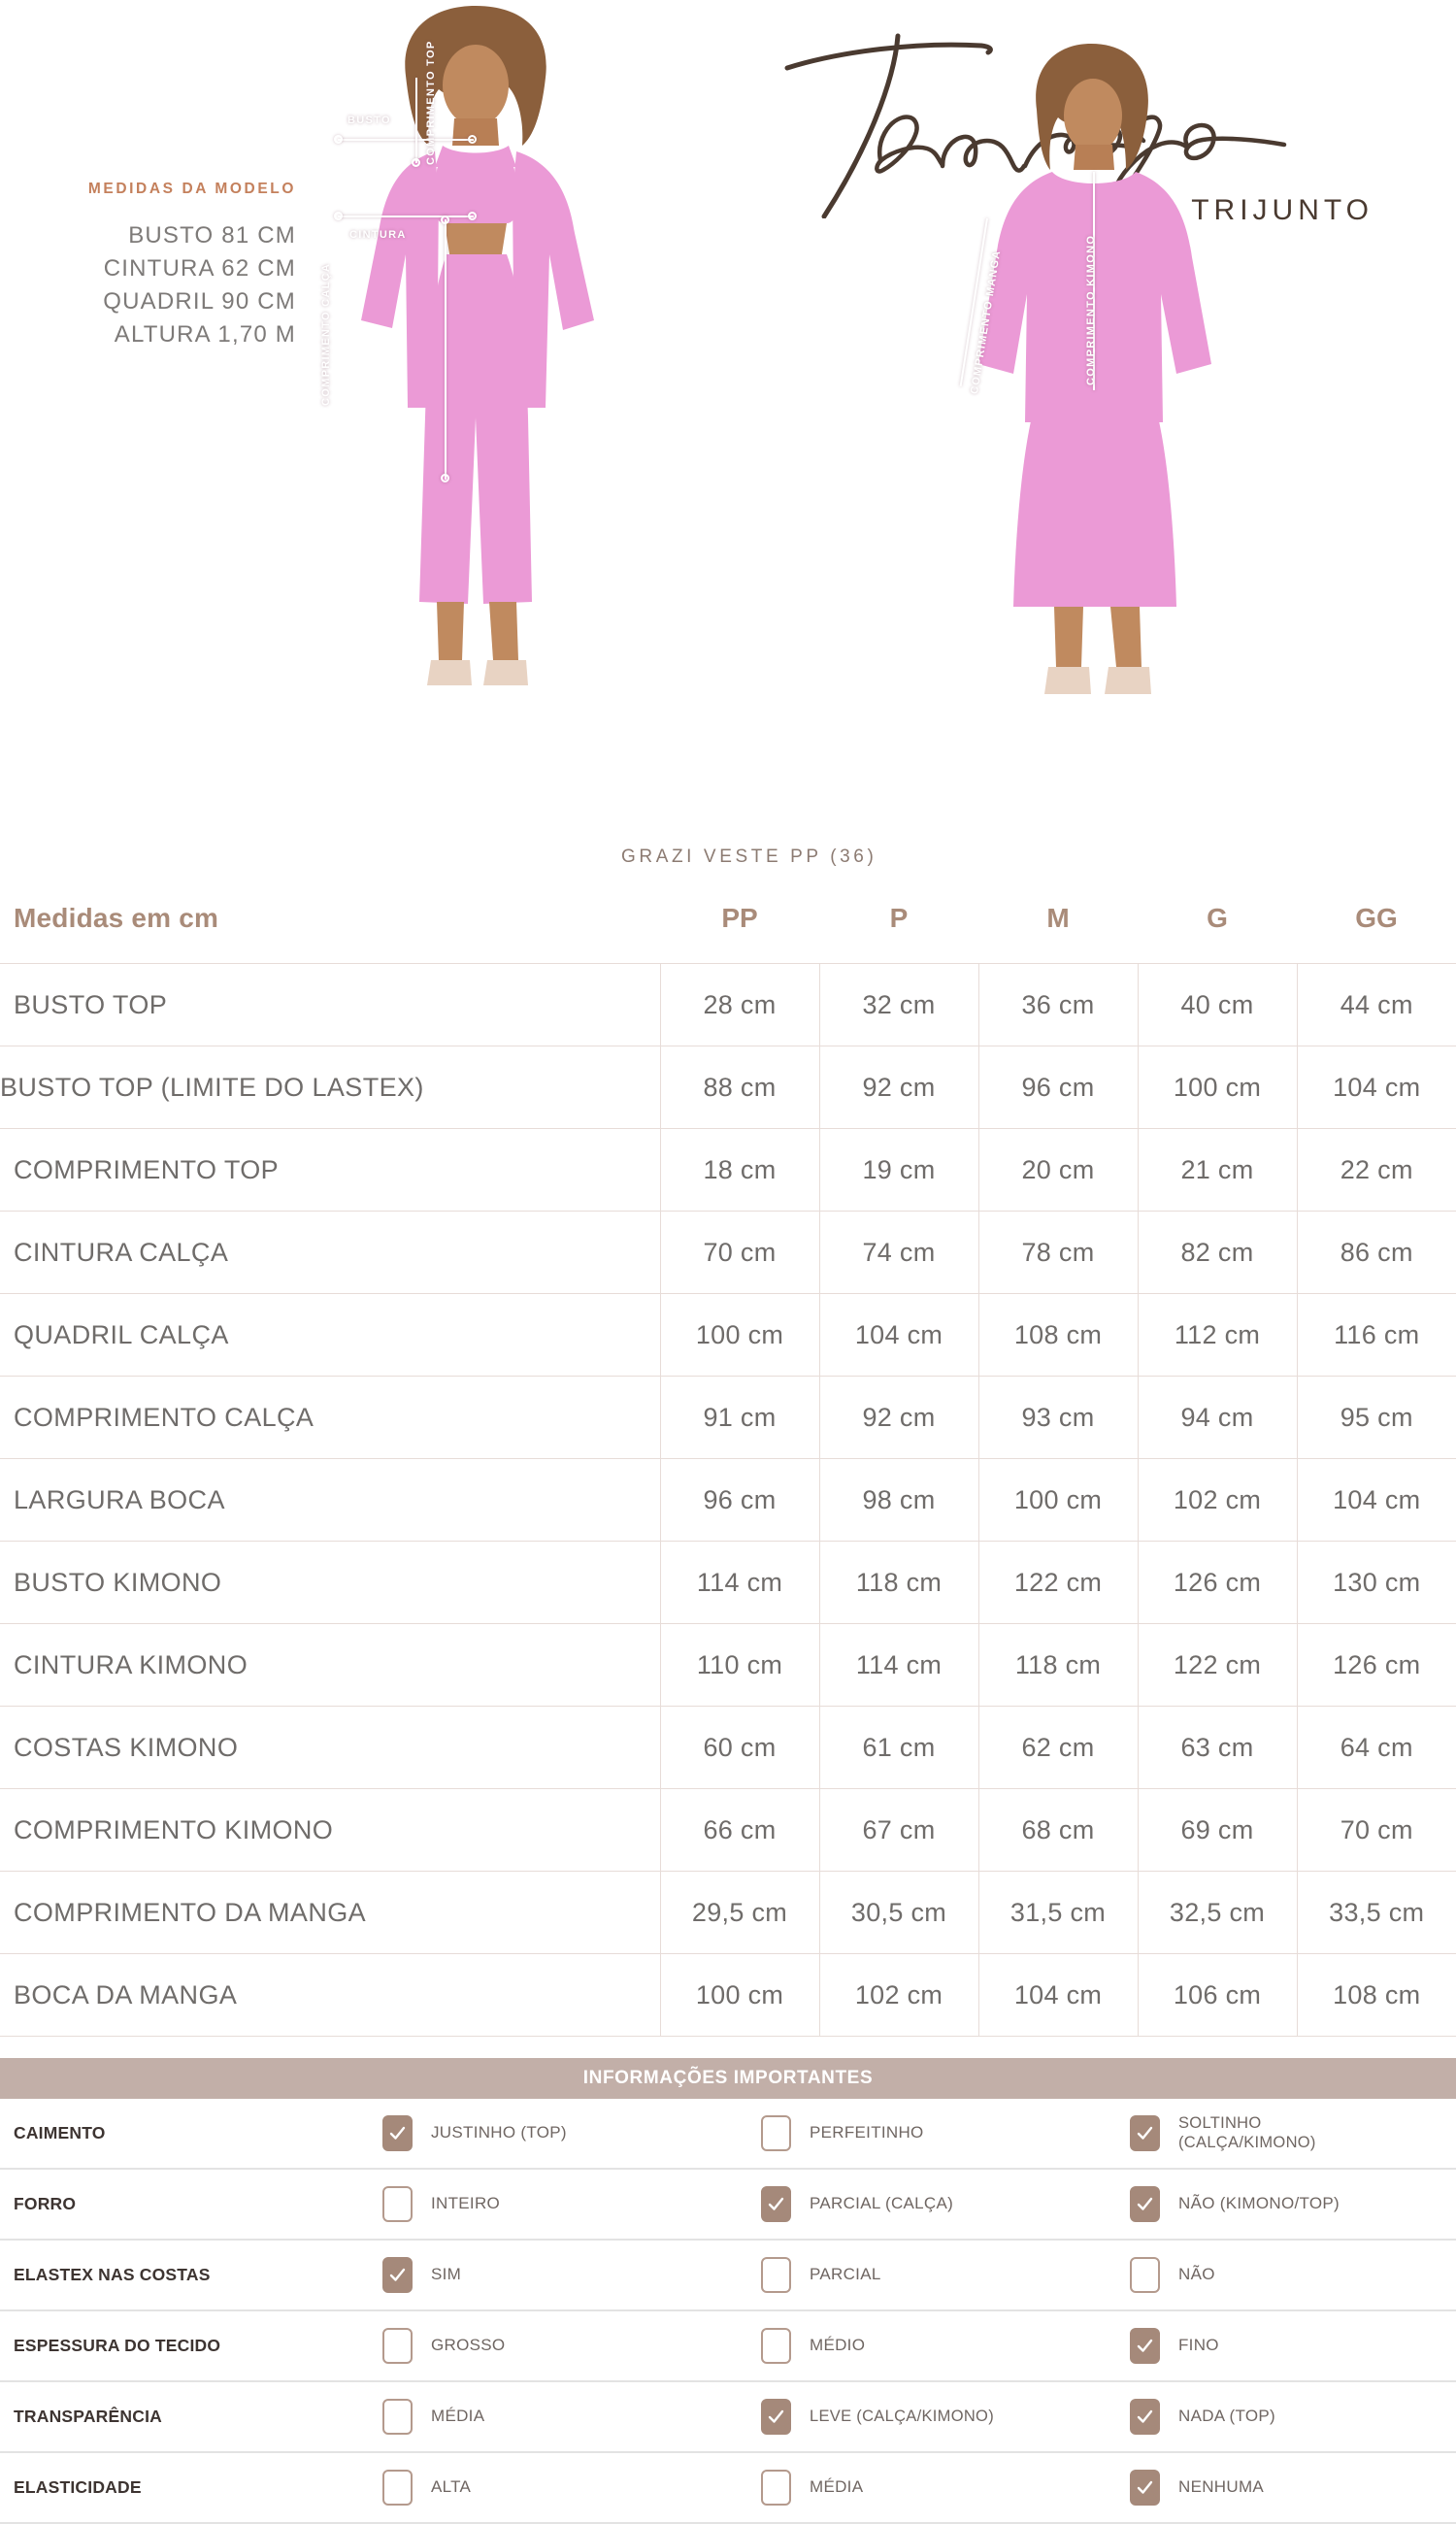 This screenshot has width=1456, height=2524. Describe the element at coordinates (326, 334) in the screenshot. I see `comprimento-calca-overlay-label: COMPRIMENTO CALÇA` at that location.